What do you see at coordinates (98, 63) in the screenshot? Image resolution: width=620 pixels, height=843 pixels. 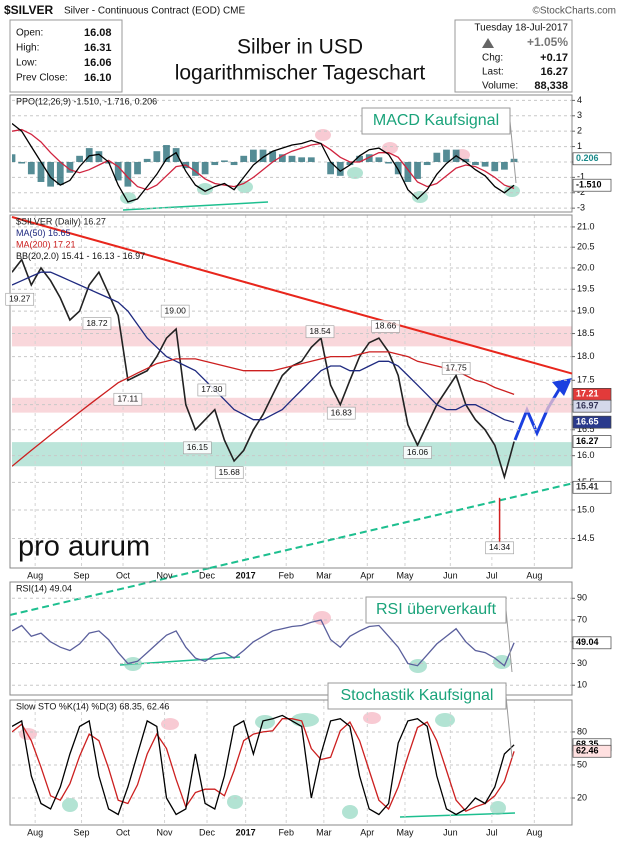 I see `field-value: 16.06` at bounding box center [98, 63].